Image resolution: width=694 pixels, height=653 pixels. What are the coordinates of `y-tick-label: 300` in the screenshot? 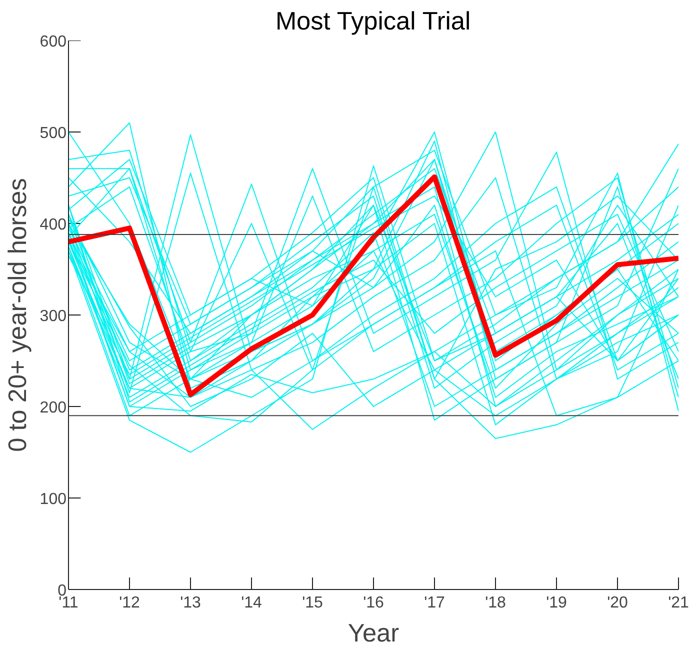 It's located at (53, 316).